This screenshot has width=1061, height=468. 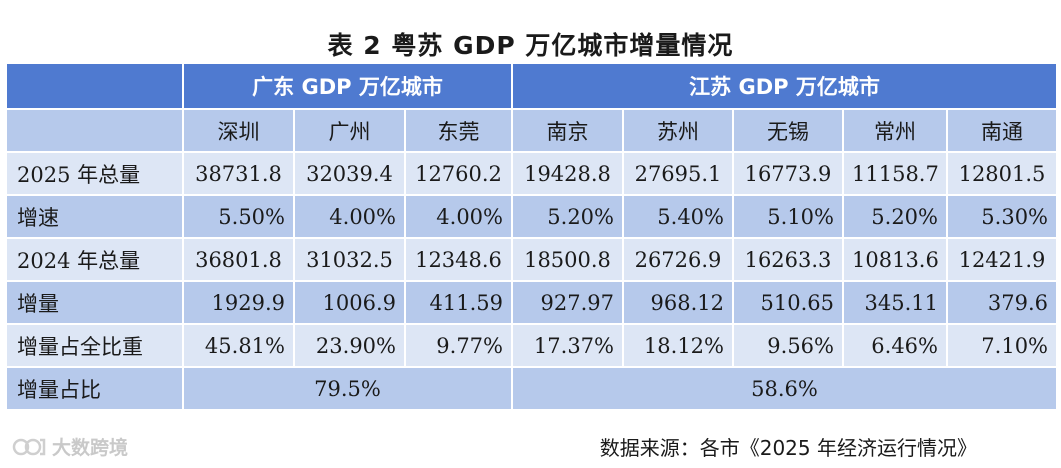 What do you see at coordinates (895, 345) in the screenshot?
I see `table-cell: 6.46%` at bounding box center [895, 345].